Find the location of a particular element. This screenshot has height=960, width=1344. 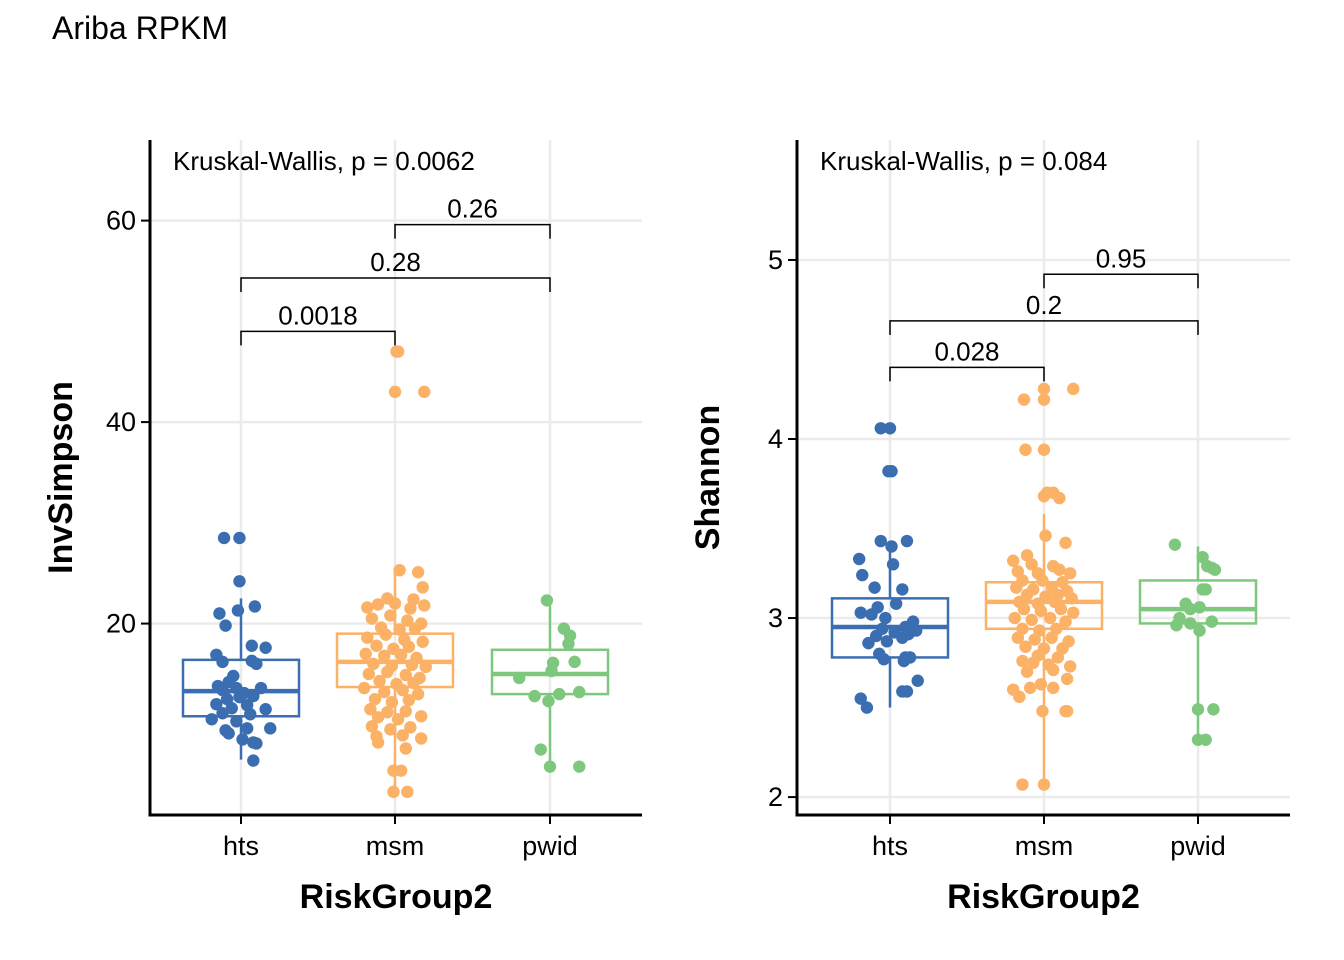

x-axis-title: RiskGroup2 is located at coordinates (396, 897).